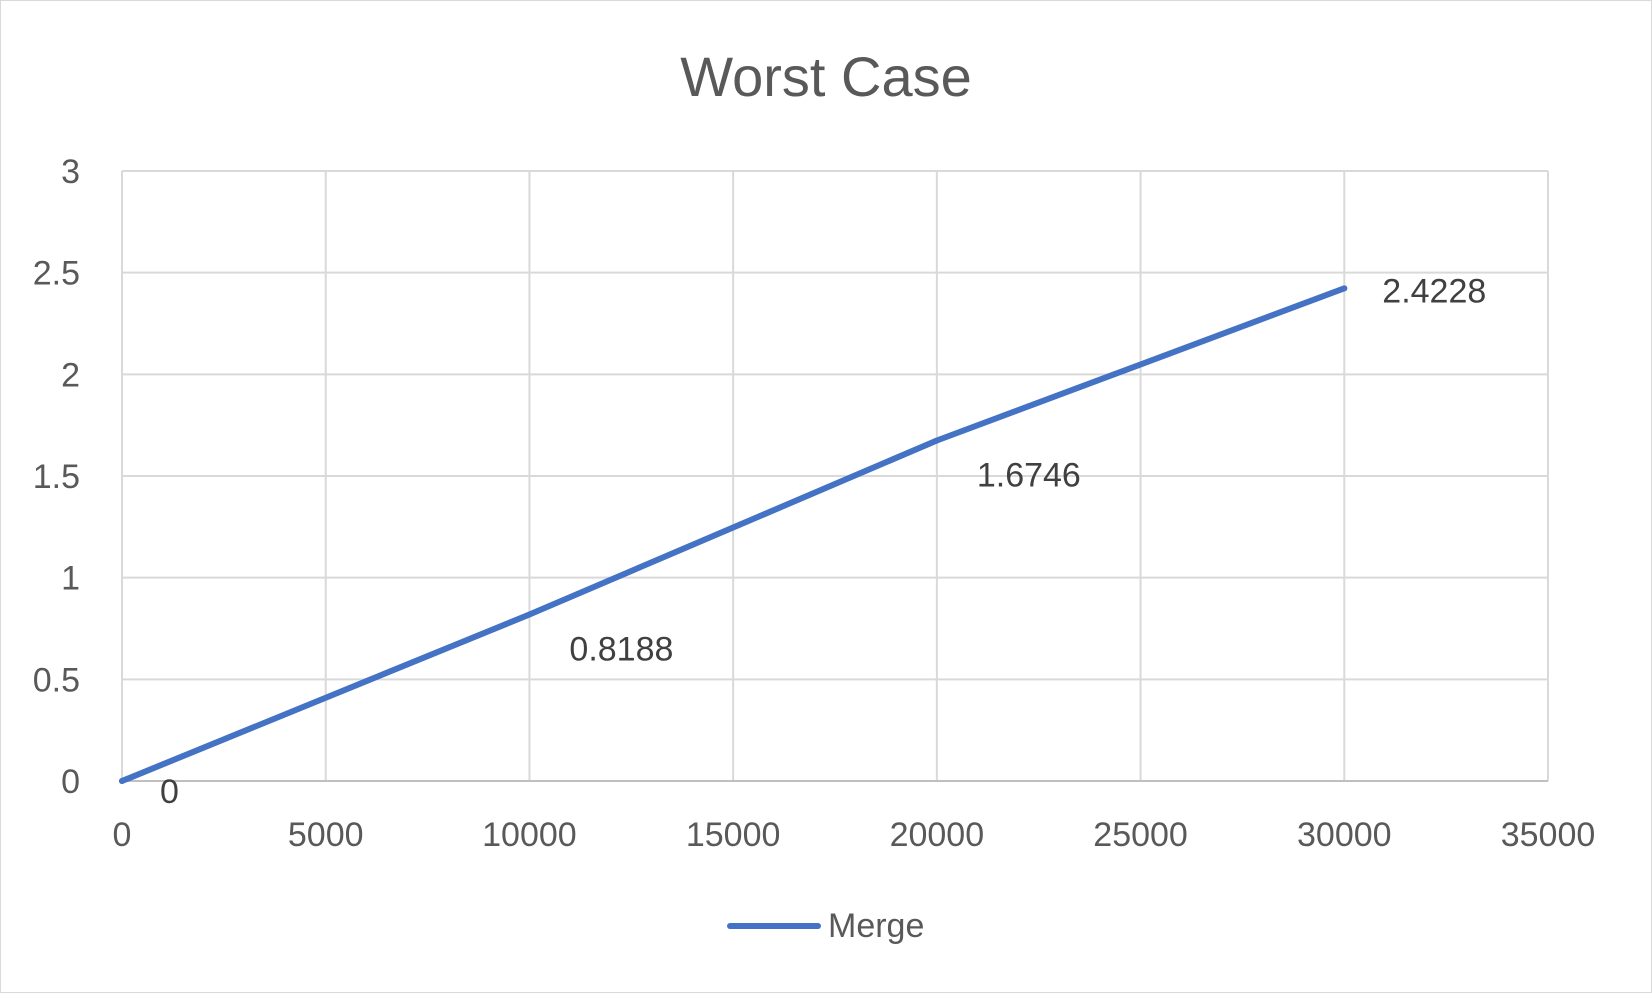  I want to click on y-tick-label: 1, so click(70, 579).